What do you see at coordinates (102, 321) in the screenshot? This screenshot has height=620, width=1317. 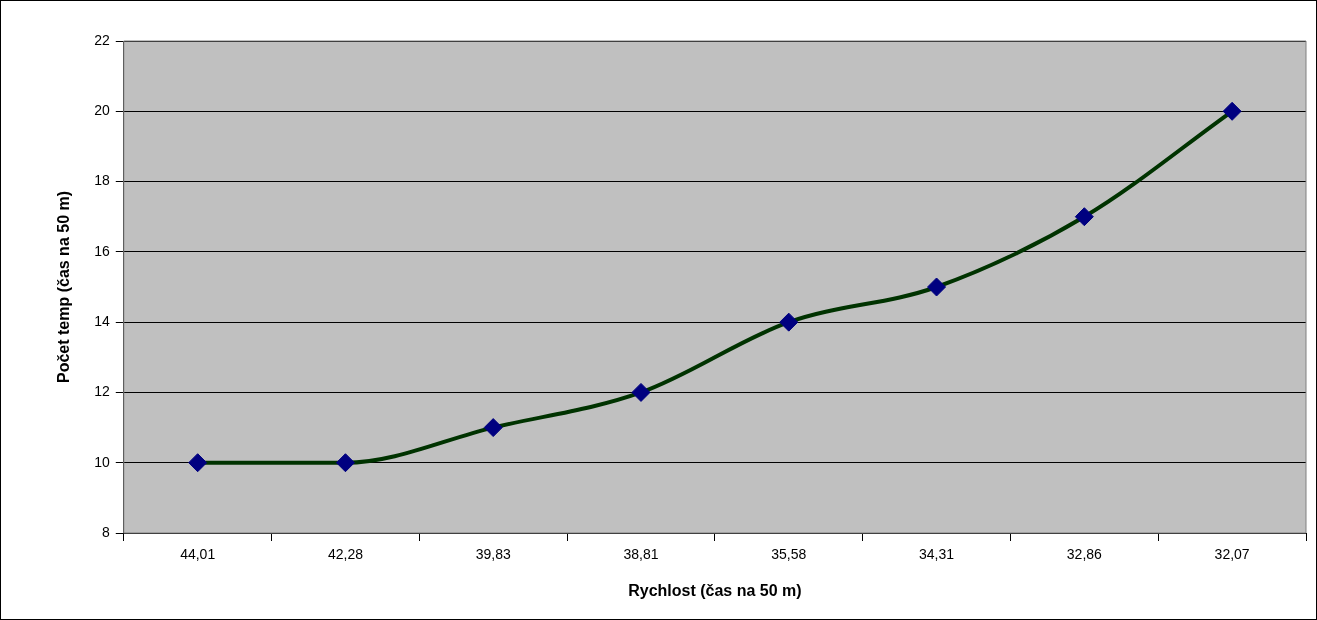 I see `y-tick-label: 14` at bounding box center [102, 321].